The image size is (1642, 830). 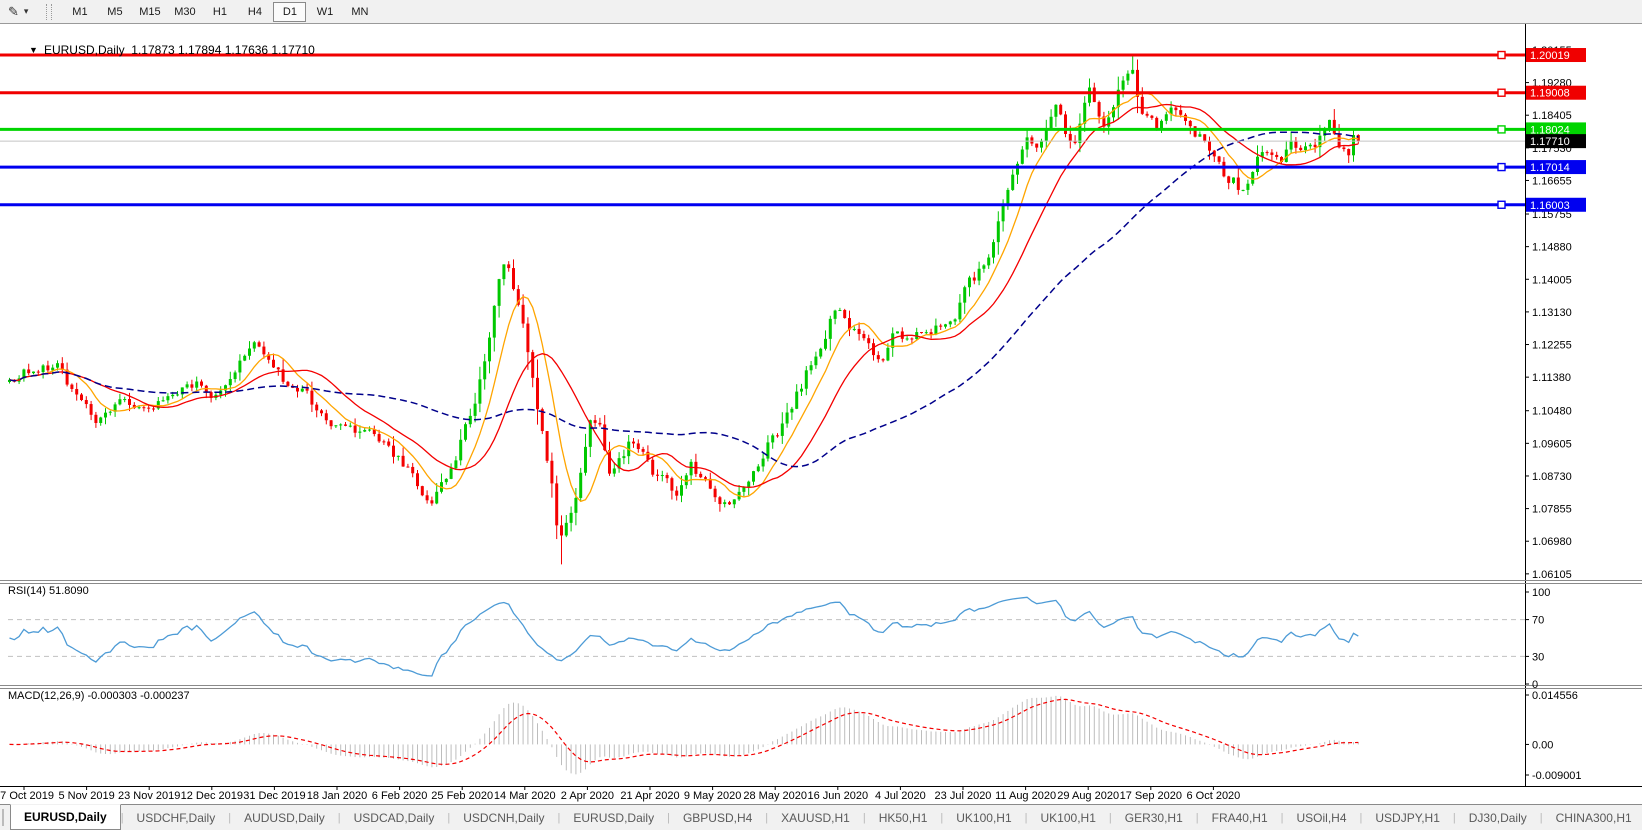 What do you see at coordinates (1151, 796) in the screenshot?
I see `date-tick-label: 17 Sep 2020` at bounding box center [1151, 796].